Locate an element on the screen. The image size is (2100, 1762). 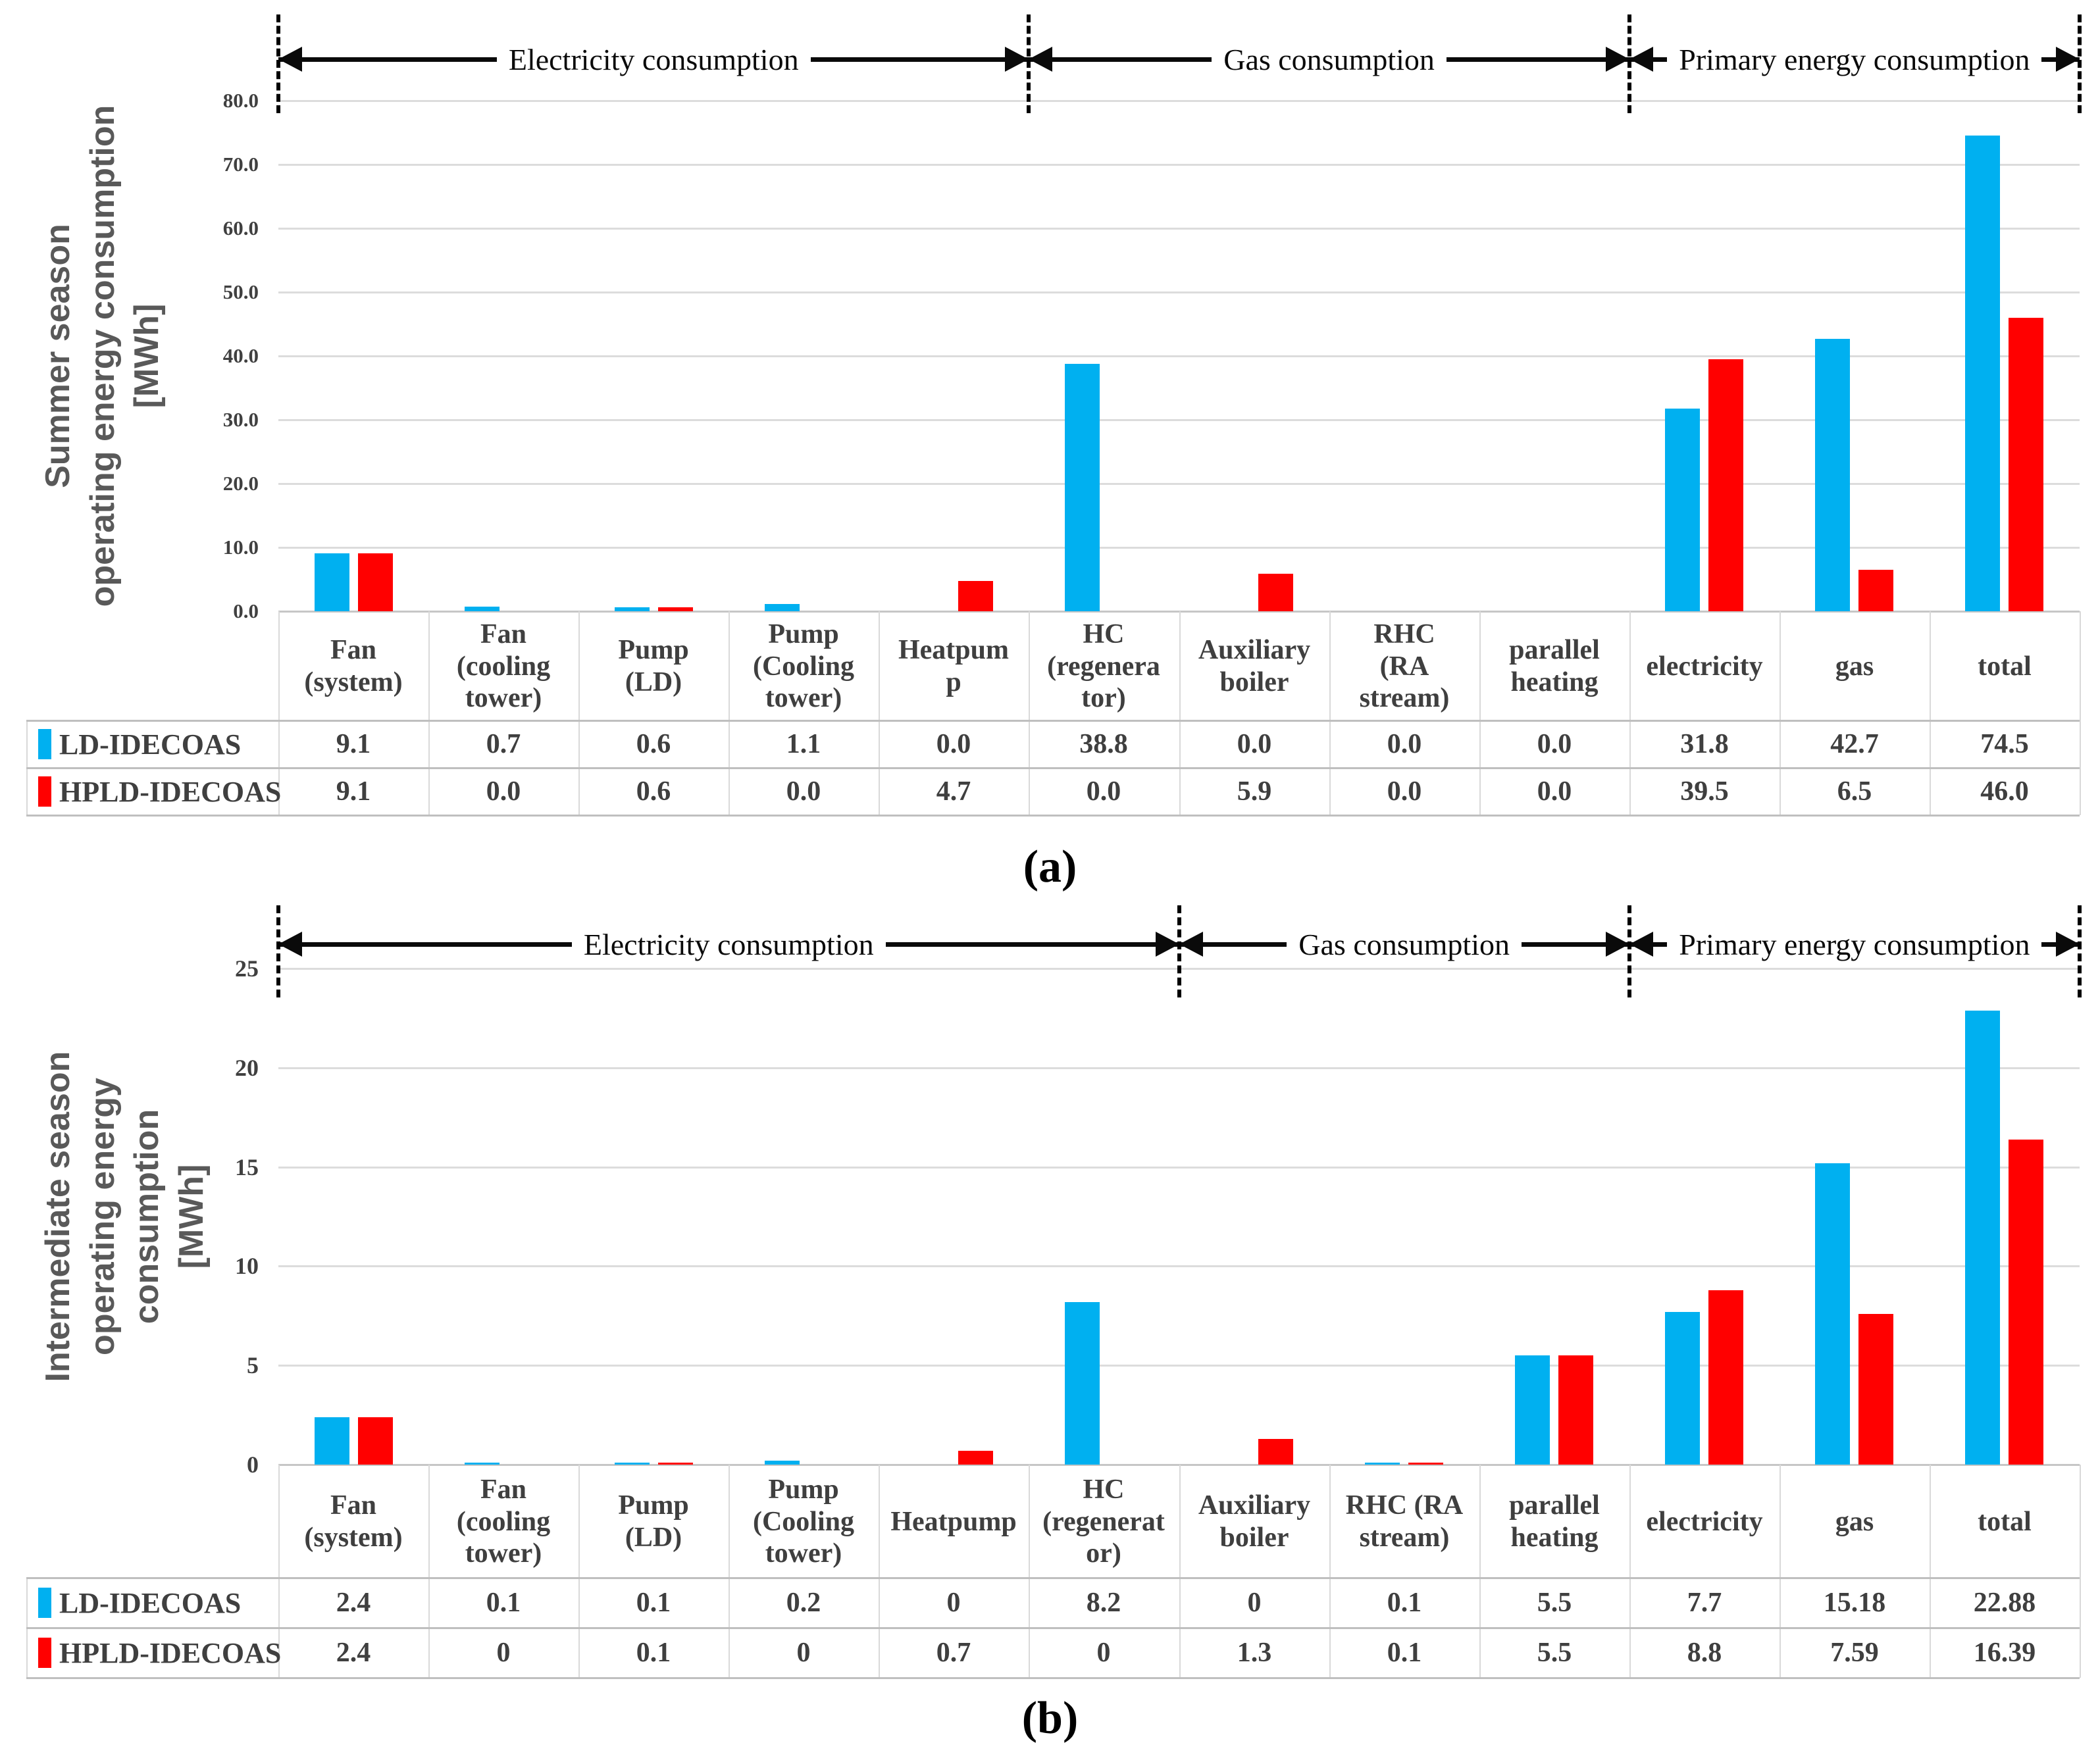
y-tick-label: 70.0 is located at coordinates (240, 164).